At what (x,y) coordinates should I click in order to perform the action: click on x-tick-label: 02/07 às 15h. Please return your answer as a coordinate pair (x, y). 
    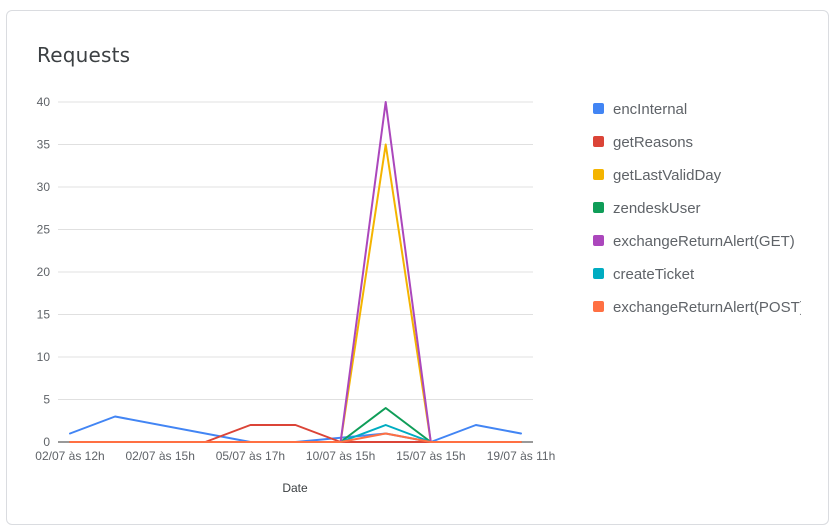
    Looking at the image, I should click on (159, 456).